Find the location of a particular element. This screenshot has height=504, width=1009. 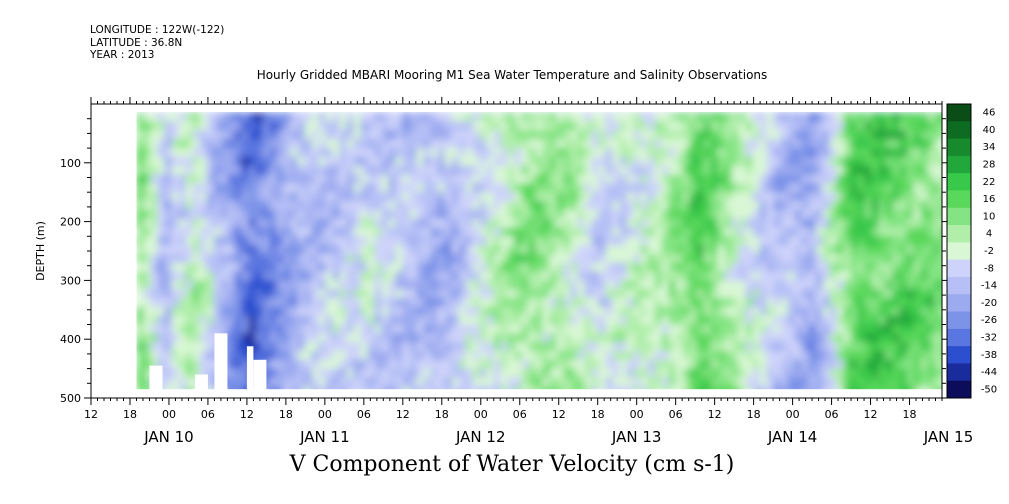

colorbar-segment is located at coordinates (959, 389).